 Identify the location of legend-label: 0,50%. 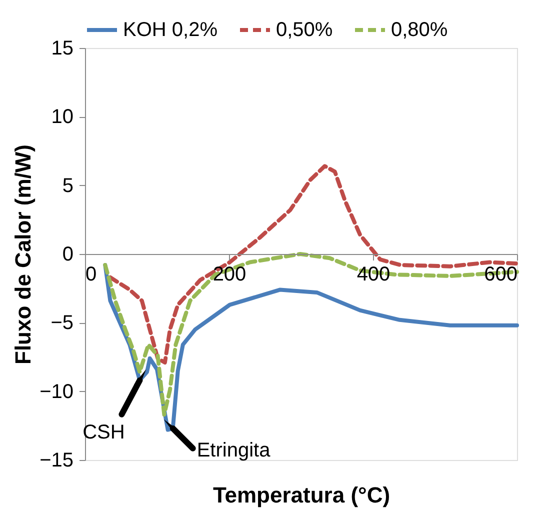
(304, 30).